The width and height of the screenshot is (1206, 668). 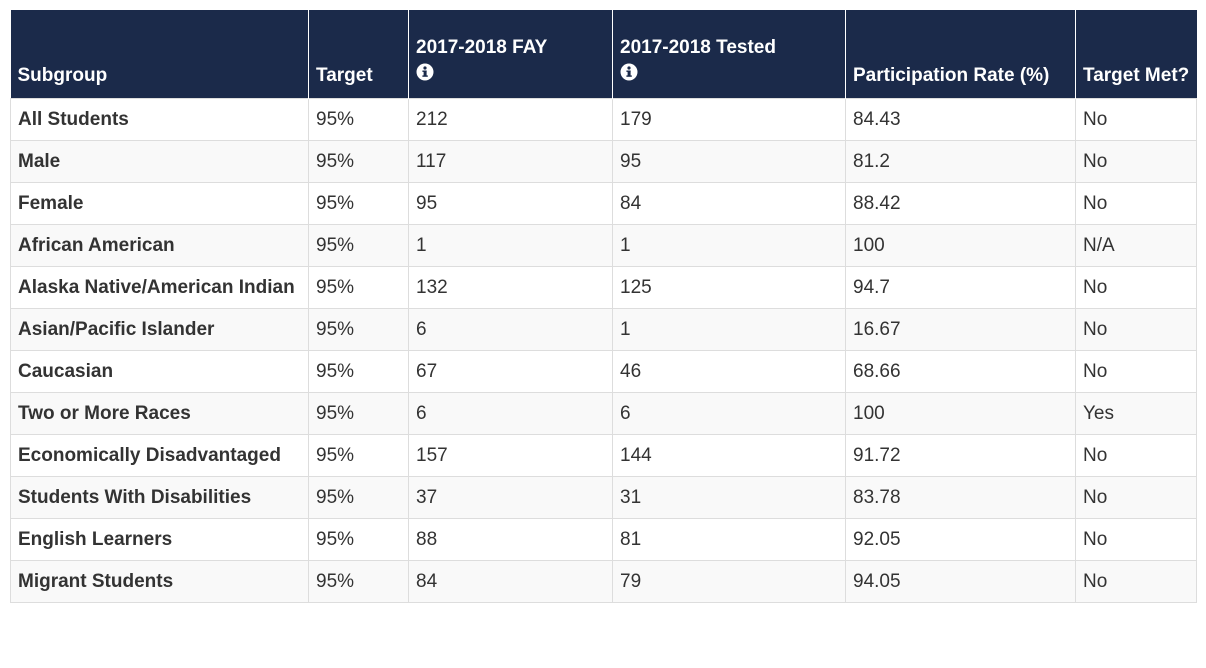 I want to click on subgroup-cell: Economically Disadvantaged, so click(x=159, y=455).